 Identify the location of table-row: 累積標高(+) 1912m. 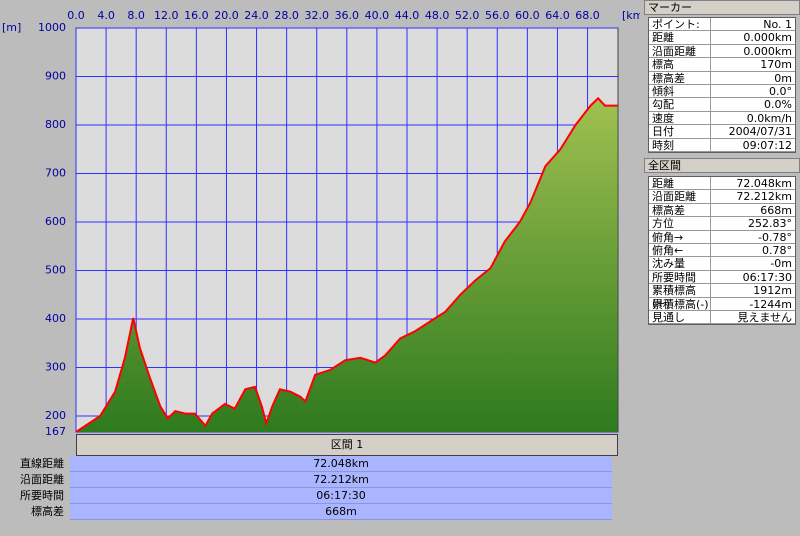
(722, 297).